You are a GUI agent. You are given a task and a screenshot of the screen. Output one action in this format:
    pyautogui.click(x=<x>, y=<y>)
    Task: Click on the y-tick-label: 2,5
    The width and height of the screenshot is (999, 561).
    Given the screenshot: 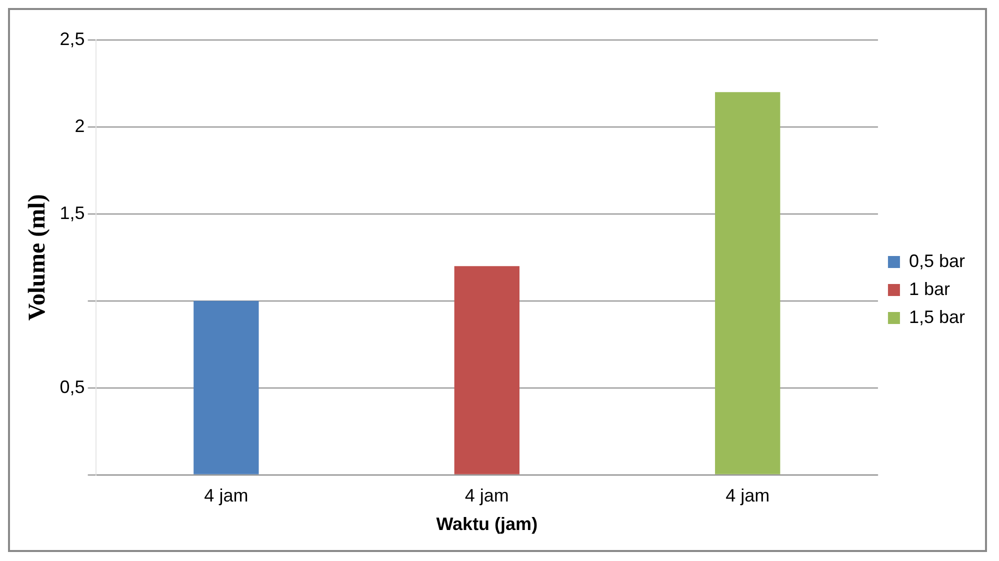 What is the action you would take?
    pyautogui.click(x=72, y=38)
    